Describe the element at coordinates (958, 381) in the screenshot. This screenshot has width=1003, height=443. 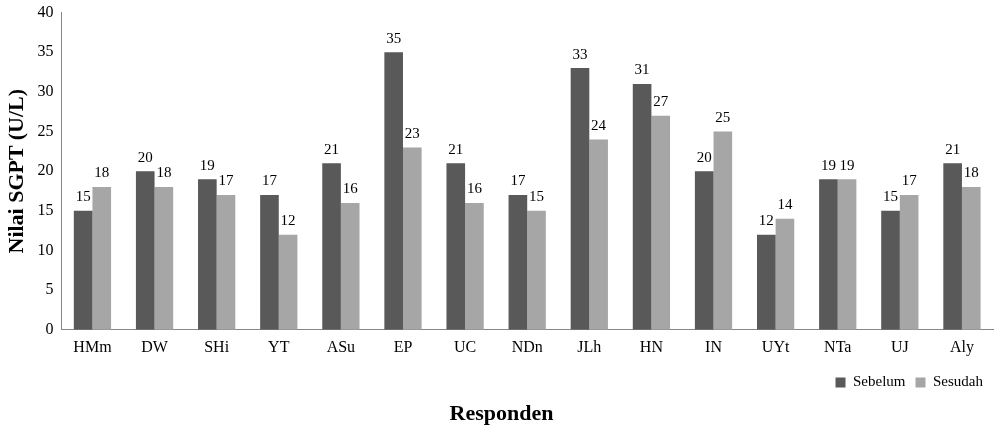
I see `legend-label: Sesudah` at that location.